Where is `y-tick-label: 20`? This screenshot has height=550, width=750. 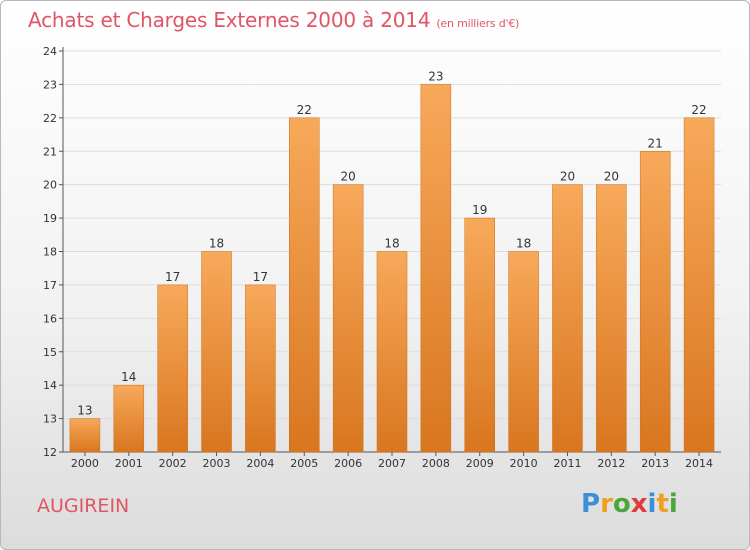 y-tick-label: 20 is located at coordinates (50, 185).